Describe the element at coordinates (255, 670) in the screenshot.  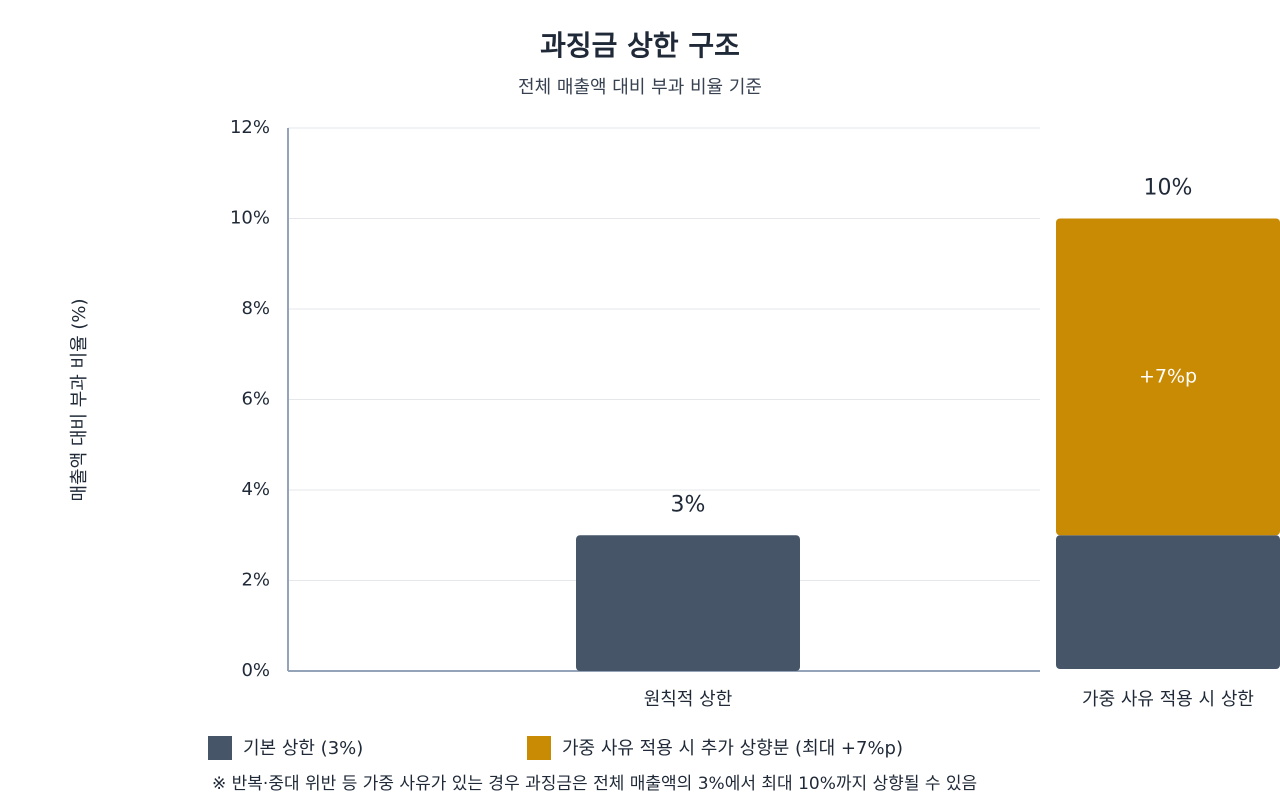
I see `y-tick-label: 0%` at that location.